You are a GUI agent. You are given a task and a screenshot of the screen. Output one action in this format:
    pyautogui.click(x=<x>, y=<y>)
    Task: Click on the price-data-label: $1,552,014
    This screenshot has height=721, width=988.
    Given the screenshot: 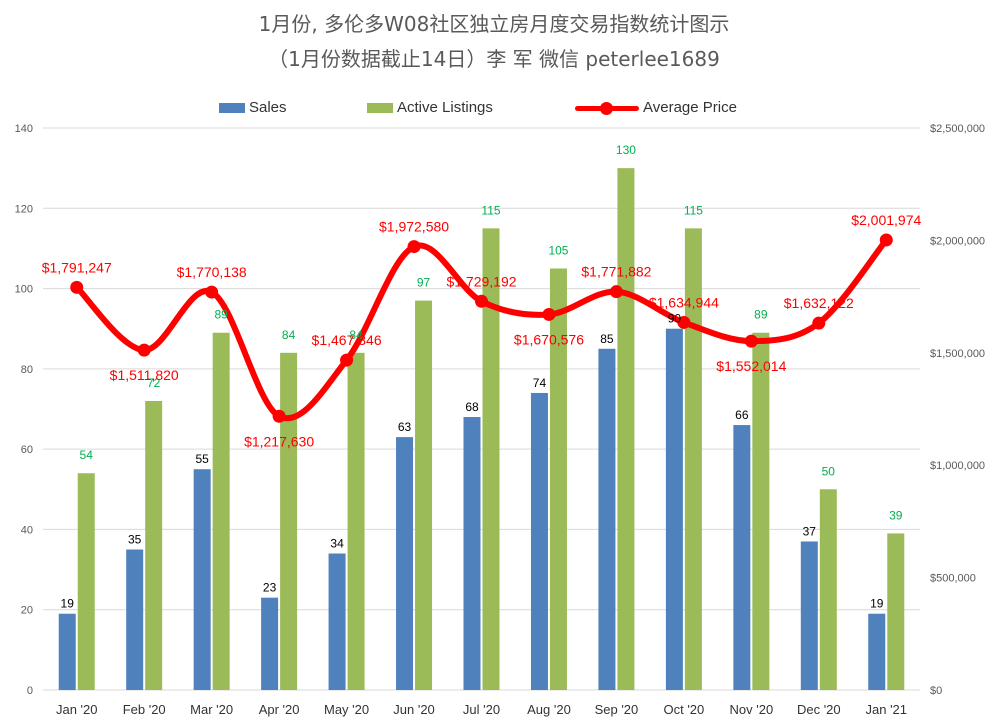 What is the action you would take?
    pyautogui.click(x=751, y=366)
    